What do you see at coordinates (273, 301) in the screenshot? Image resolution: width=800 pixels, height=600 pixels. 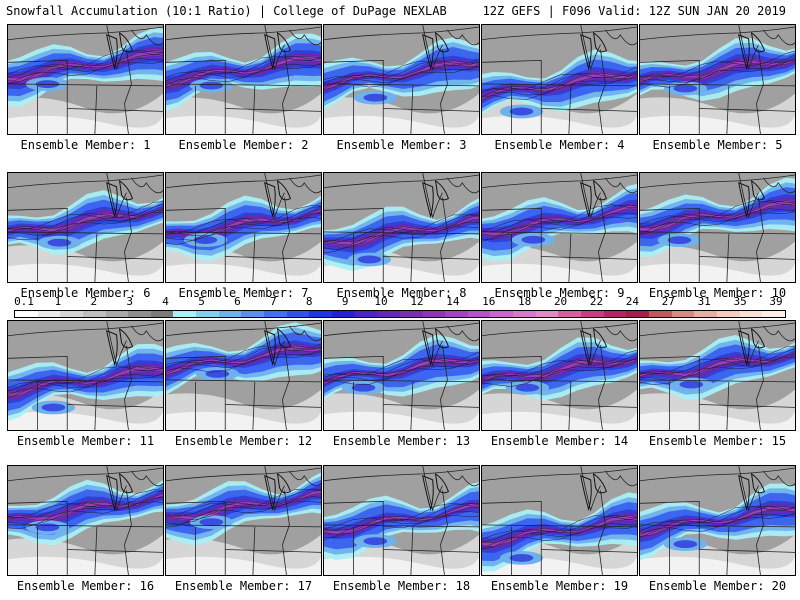 I see `colorbar-label: 7` at bounding box center [273, 301].